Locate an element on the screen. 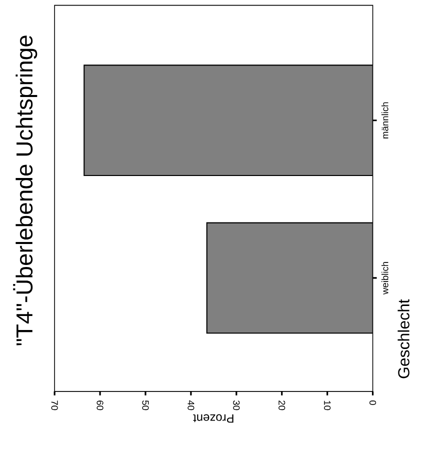 The width and height of the screenshot is (437, 450). y-tick-label: männlich is located at coordinates (385, 120).